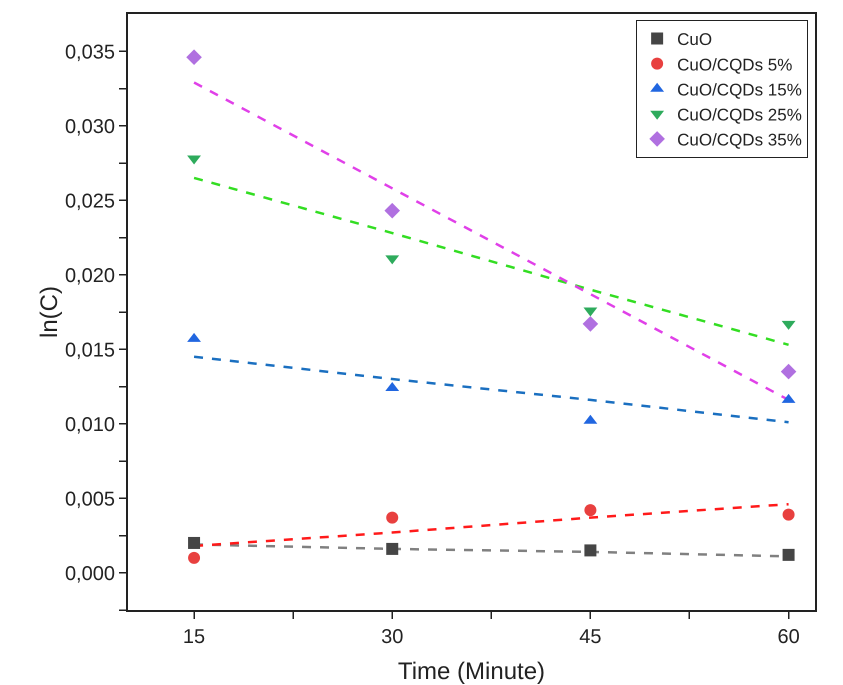 The height and width of the screenshot is (685, 843). What do you see at coordinates (89, 127) in the screenshot?
I see `y-tick-label: 0,030` at bounding box center [89, 127].